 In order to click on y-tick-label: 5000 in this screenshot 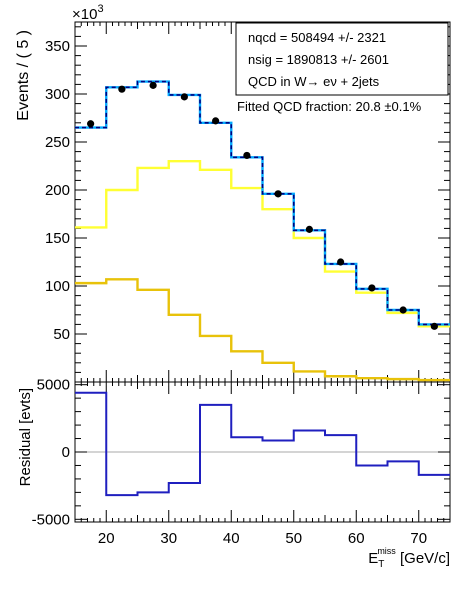, I will do `click(53, 385)`.